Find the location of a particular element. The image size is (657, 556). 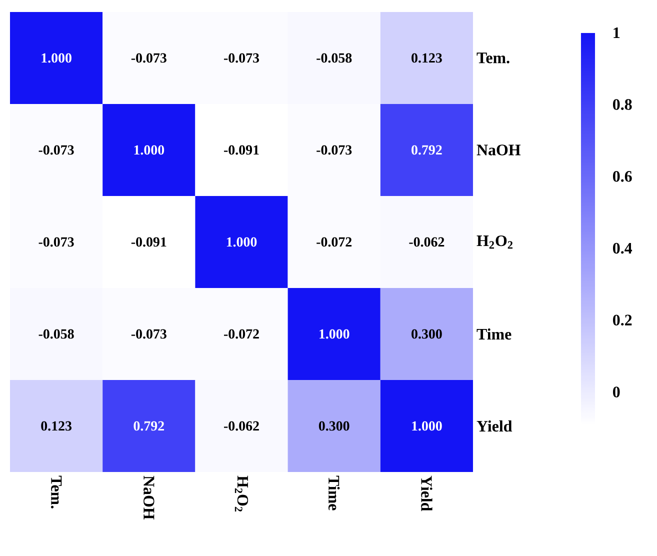

y-tick-label: Time is located at coordinates (494, 334).